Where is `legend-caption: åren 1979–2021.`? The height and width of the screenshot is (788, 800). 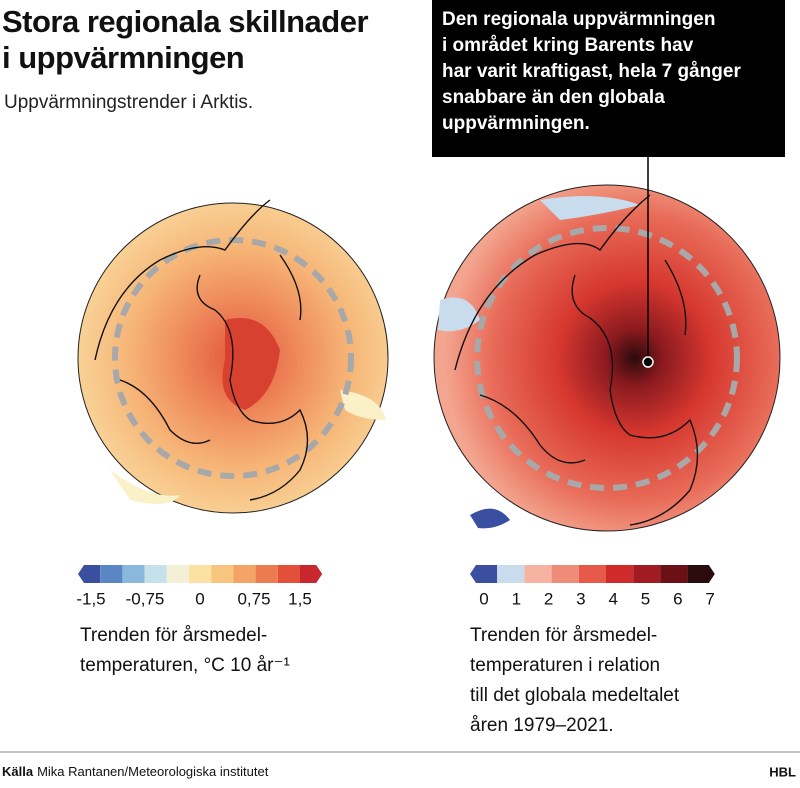 legend-caption: åren 1979–2021. is located at coordinates (542, 725).